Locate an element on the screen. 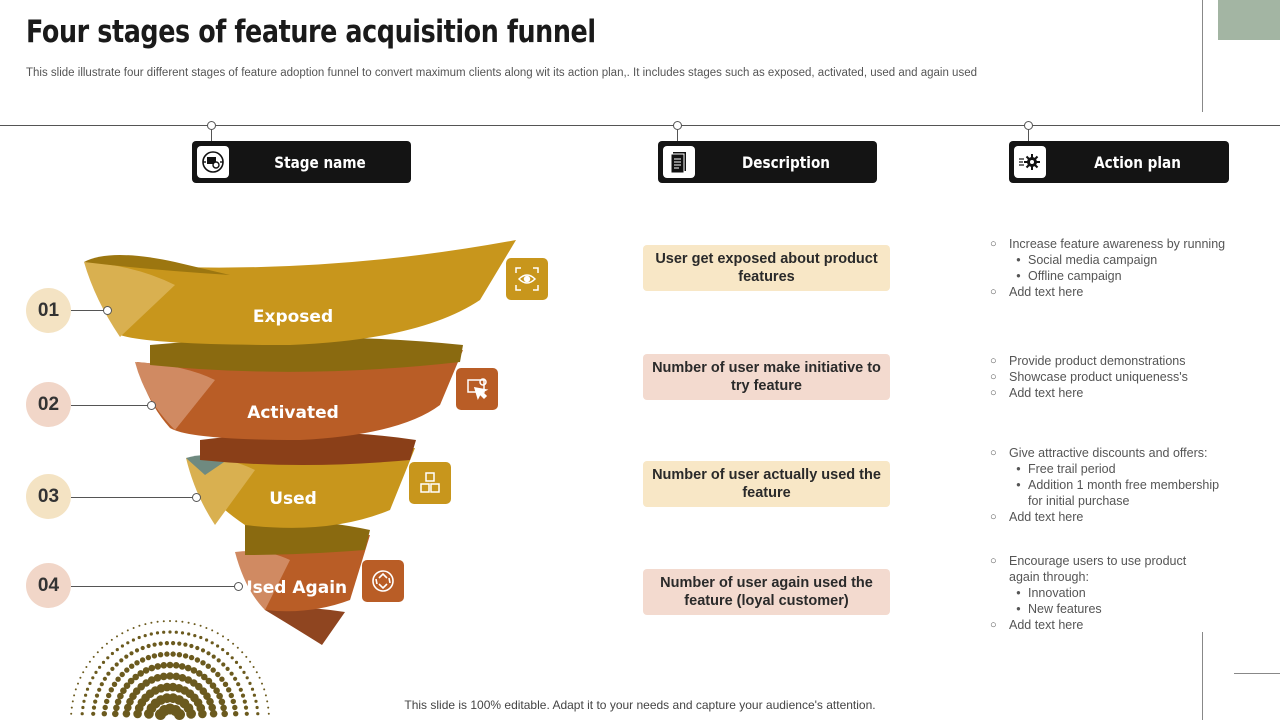 The width and height of the screenshot is (1280, 720). pin-stem is located at coordinates (1028, 135).